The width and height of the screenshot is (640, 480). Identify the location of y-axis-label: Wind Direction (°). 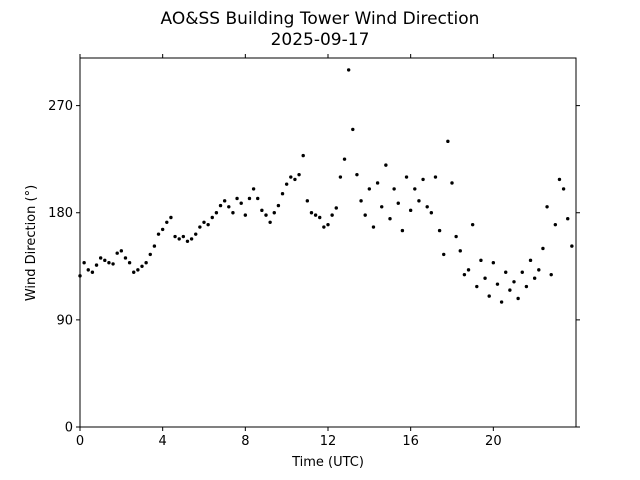
(31, 243).